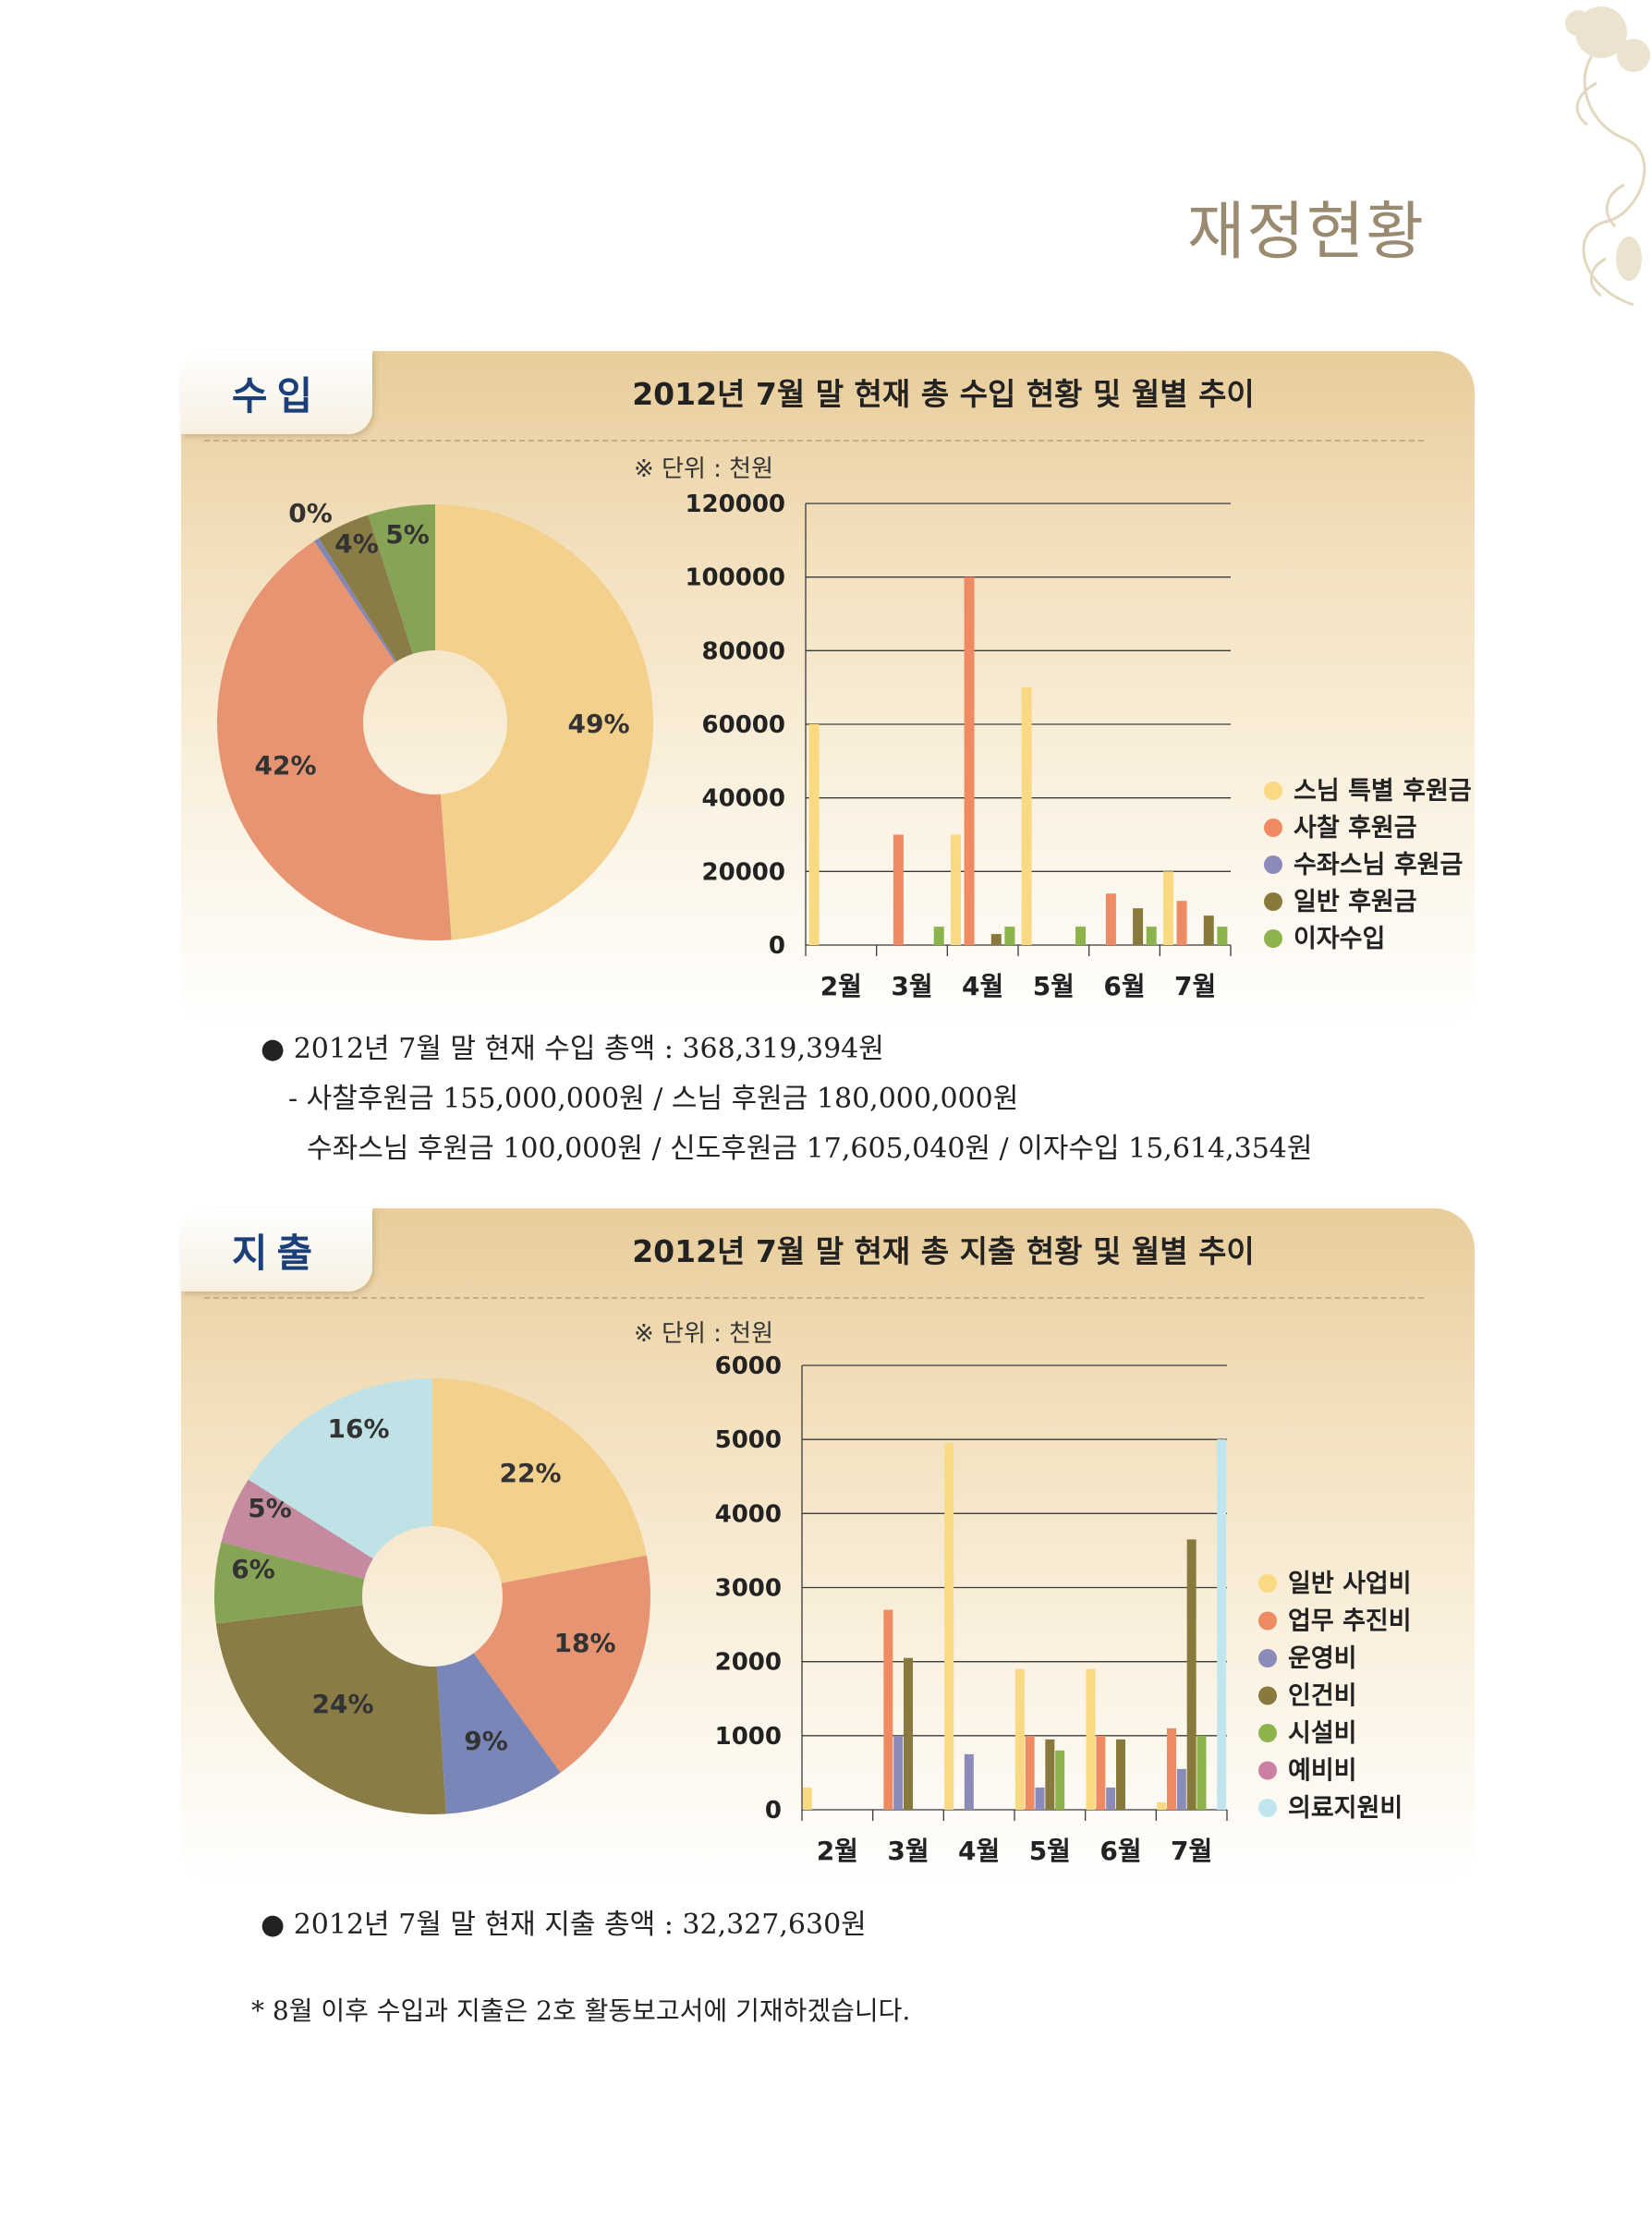  I want to click on expense-bar-legend-label: 인건비, so click(1322, 1696).